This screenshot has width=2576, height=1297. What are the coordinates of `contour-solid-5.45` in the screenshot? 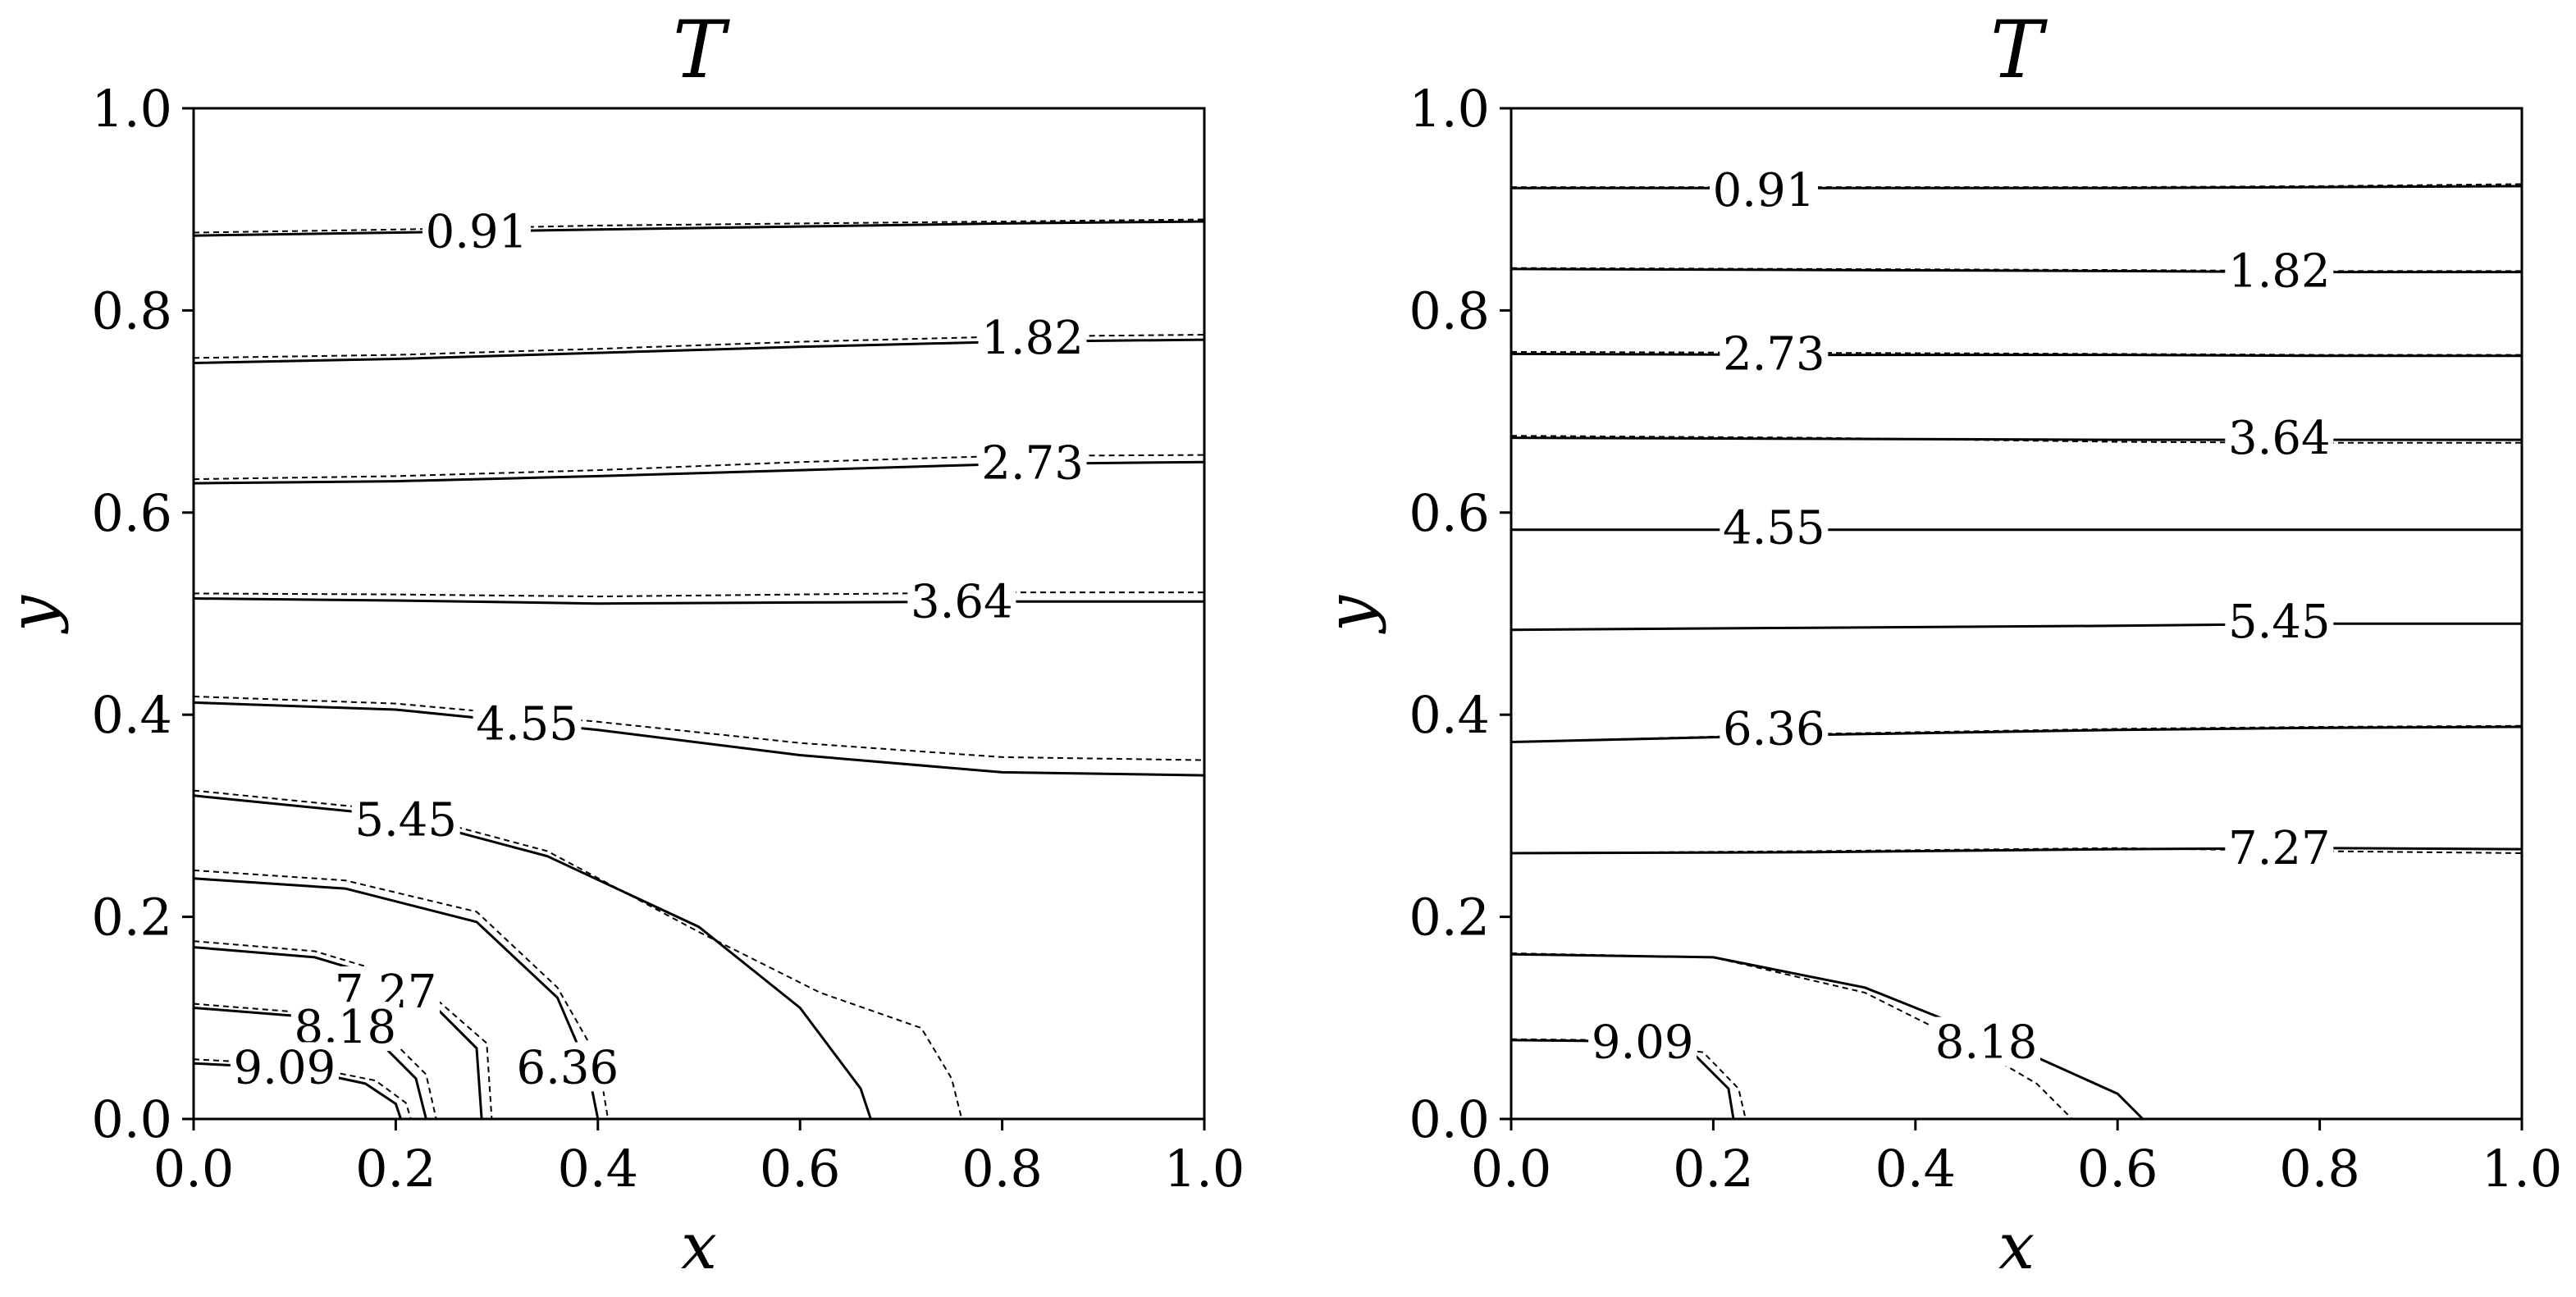 It's located at (2016, 627).